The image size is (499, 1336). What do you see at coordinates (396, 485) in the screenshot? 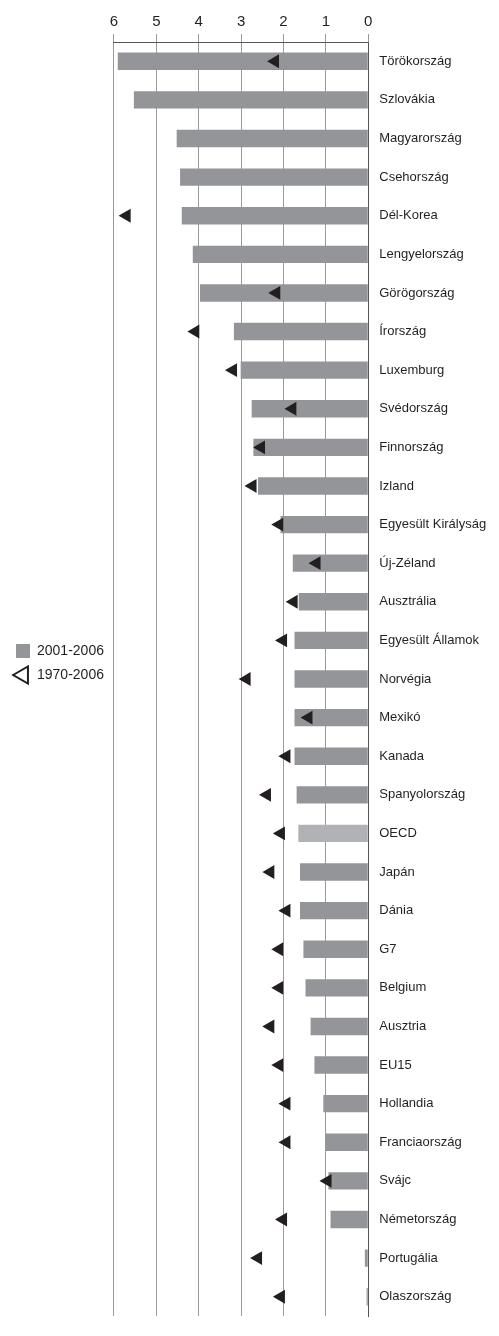
I see `y-tick-label: Izland` at bounding box center [396, 485].